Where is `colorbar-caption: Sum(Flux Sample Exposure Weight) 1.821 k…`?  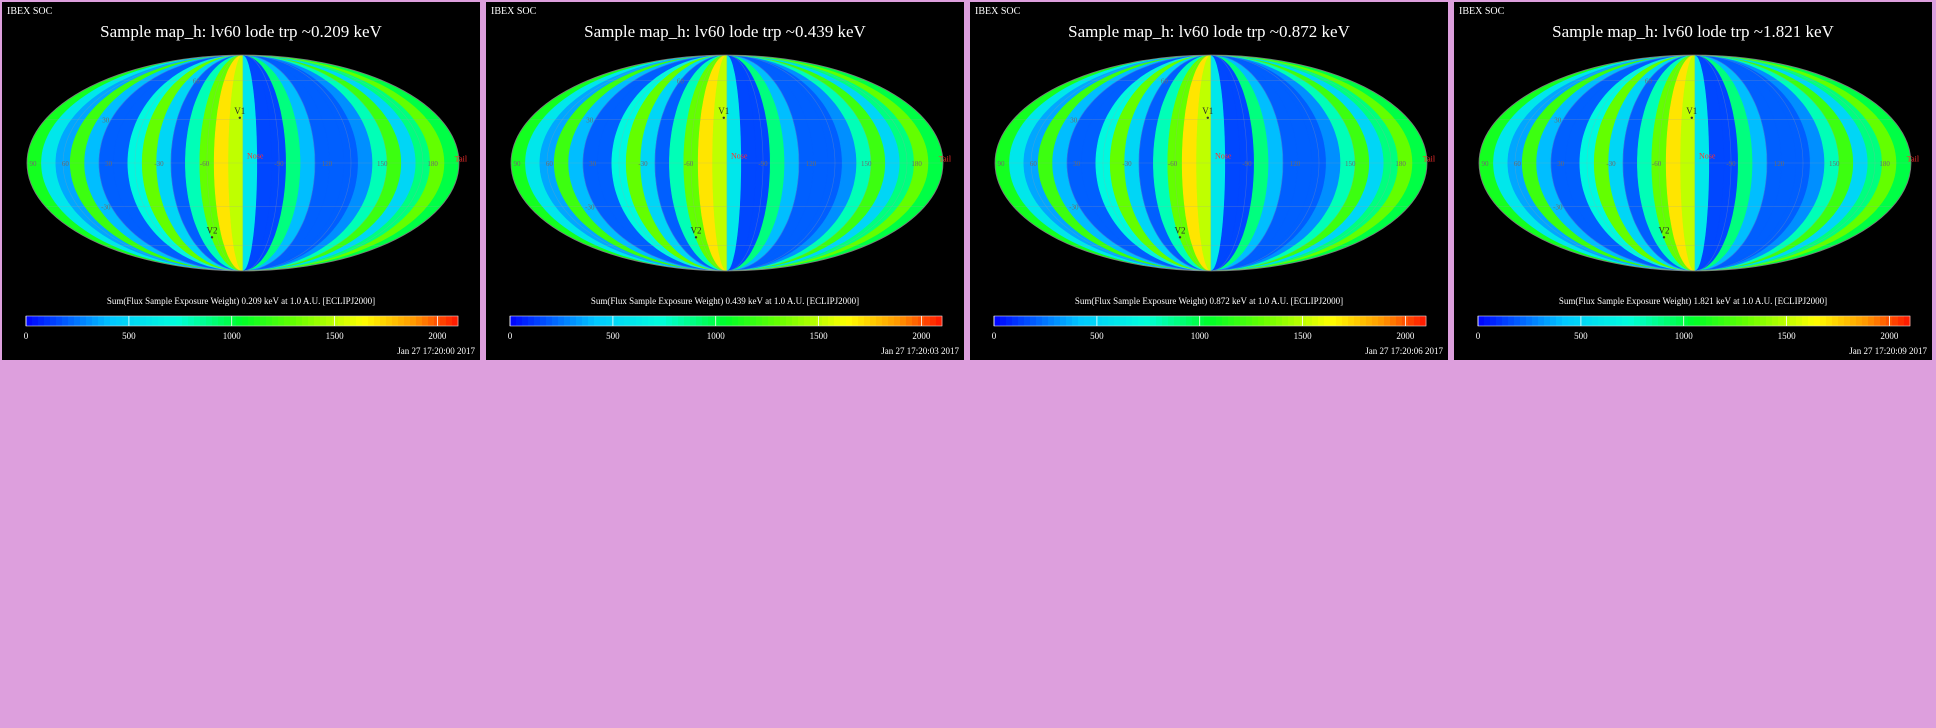
colorbar-caption: Sum(Flux Sample Exposure Weight) 1.821 k… is located at coordinates (1693, 301).